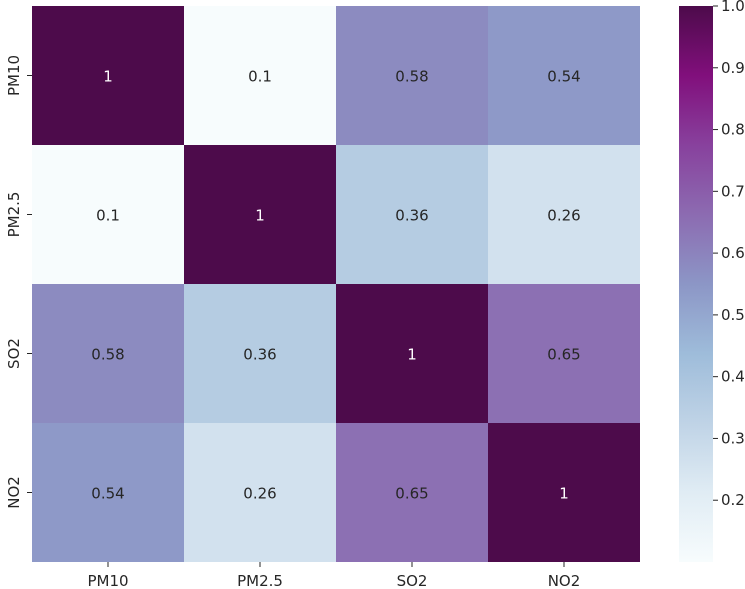 The image size is (745, 589). What do you see at coordinates (14, 75) in the screenshot?
I see `y-tick-label: PM10` at bounding box center [14, 75].